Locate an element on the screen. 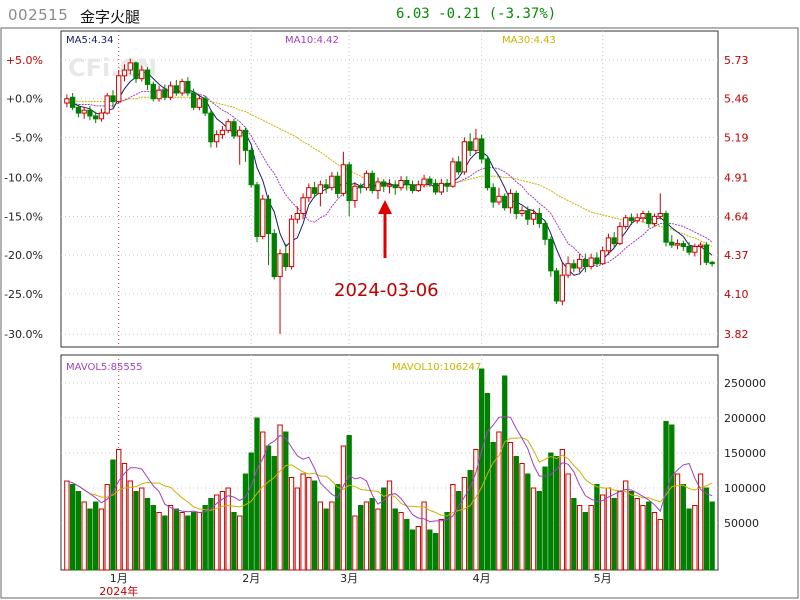  volume-tick-label: 150000 is located at coordinates (745, 453).